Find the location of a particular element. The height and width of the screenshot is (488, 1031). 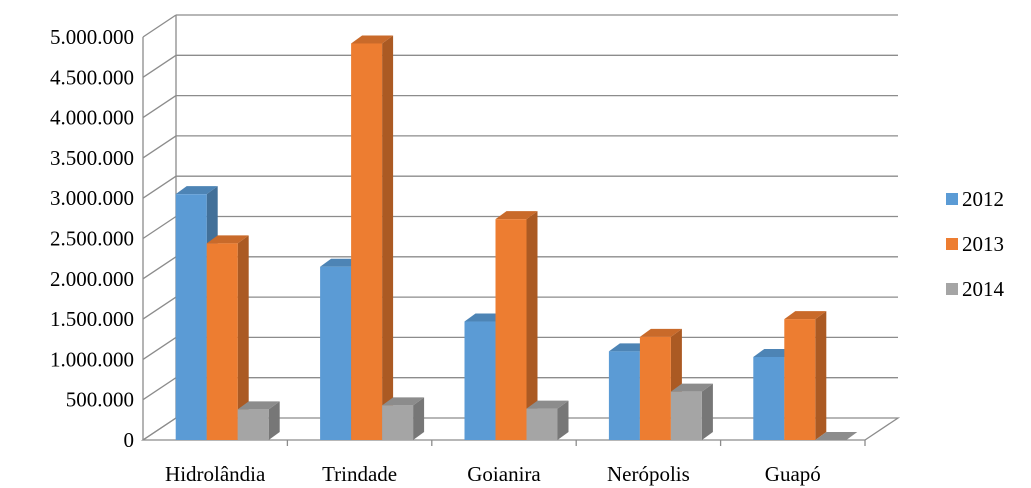

legend-label: 2013 is located at coordinates (983, 244).